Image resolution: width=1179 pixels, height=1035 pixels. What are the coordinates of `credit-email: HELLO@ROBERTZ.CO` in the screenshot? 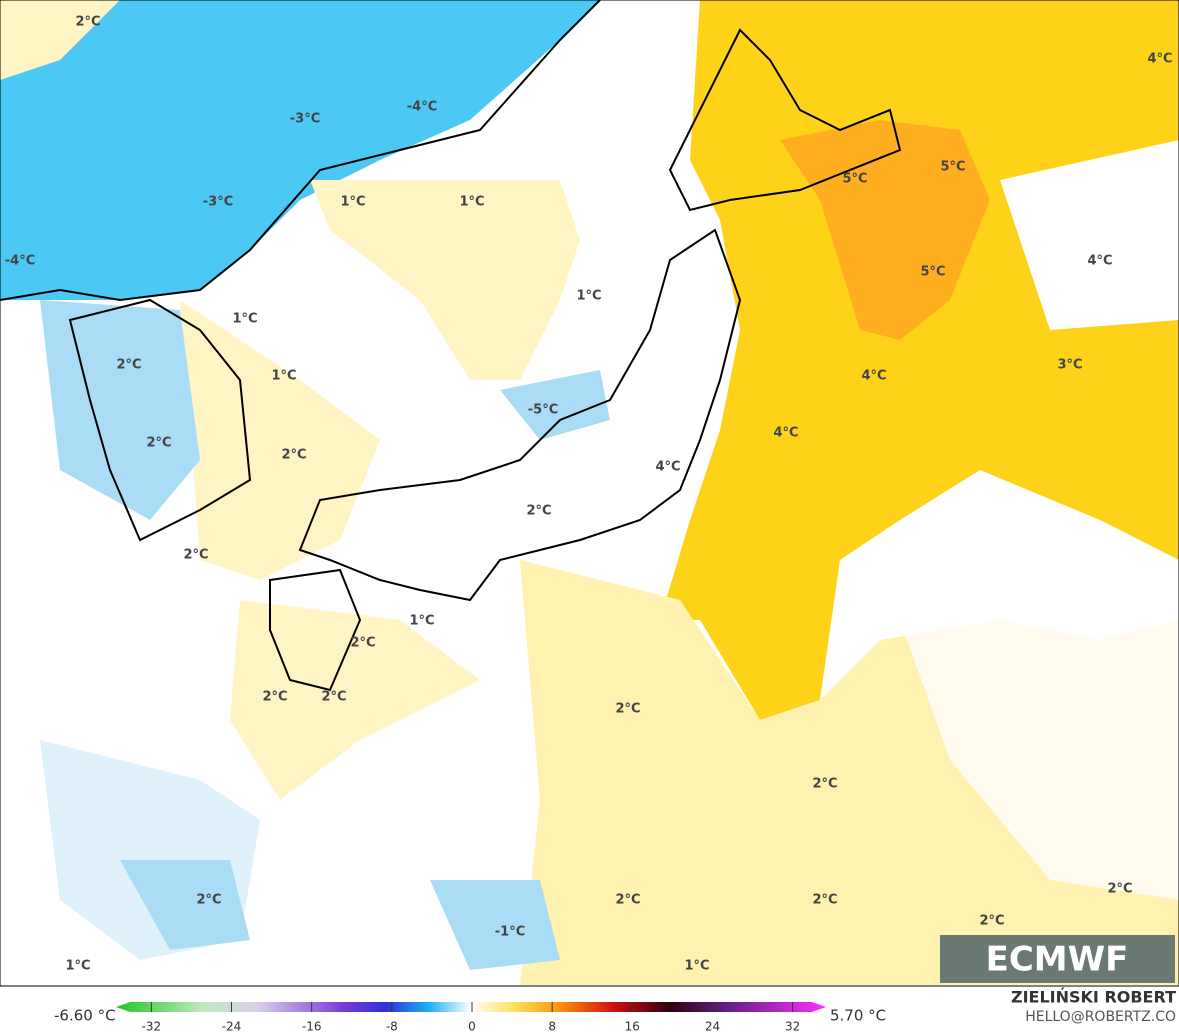 It's located at (1100, 1017).